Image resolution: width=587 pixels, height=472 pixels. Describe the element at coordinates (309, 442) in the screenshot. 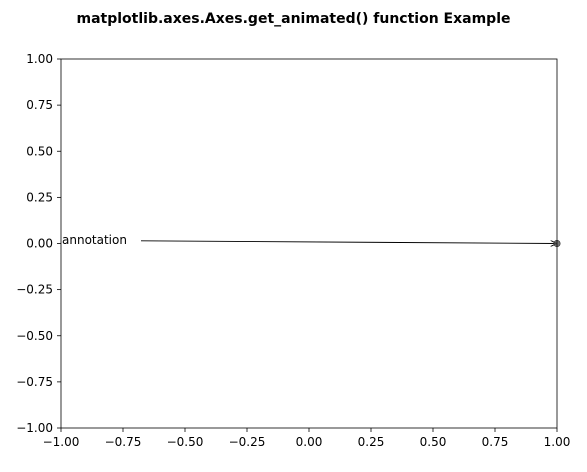

I see `x-tick-label: 0.00` at that location.